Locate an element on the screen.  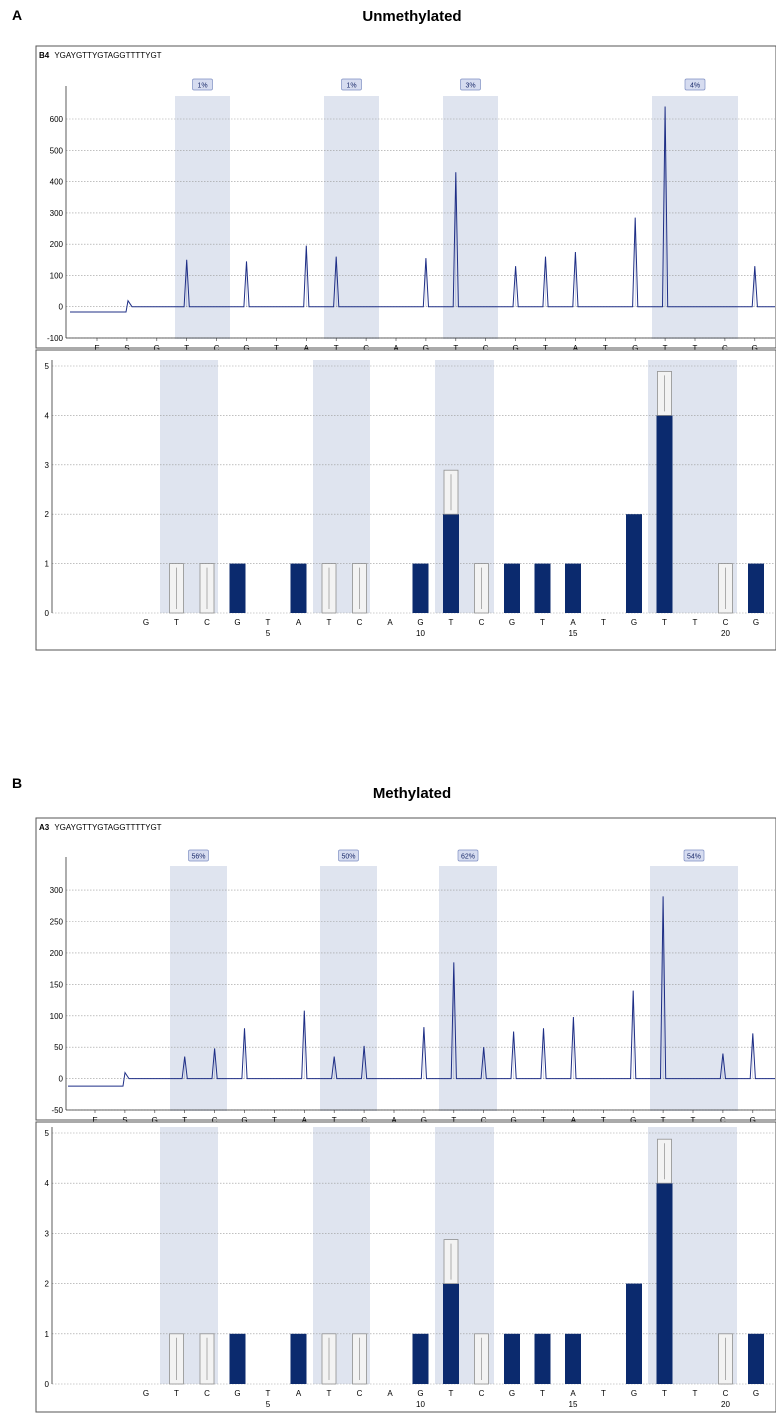
undefined-y-tick-label: 1 is located at coordinates (47, 1334).